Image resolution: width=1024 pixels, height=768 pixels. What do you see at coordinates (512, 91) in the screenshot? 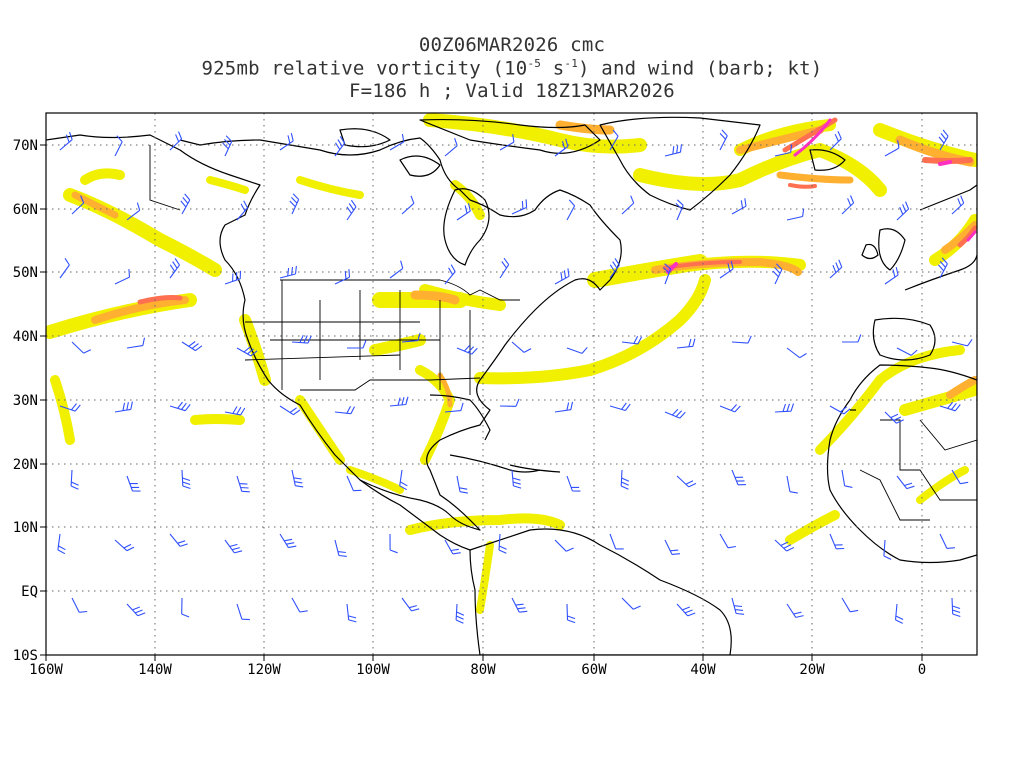
I see `title-line-3: F=186 h ; Valid 18Z13MAR2026` at bounding box center [512, 91].